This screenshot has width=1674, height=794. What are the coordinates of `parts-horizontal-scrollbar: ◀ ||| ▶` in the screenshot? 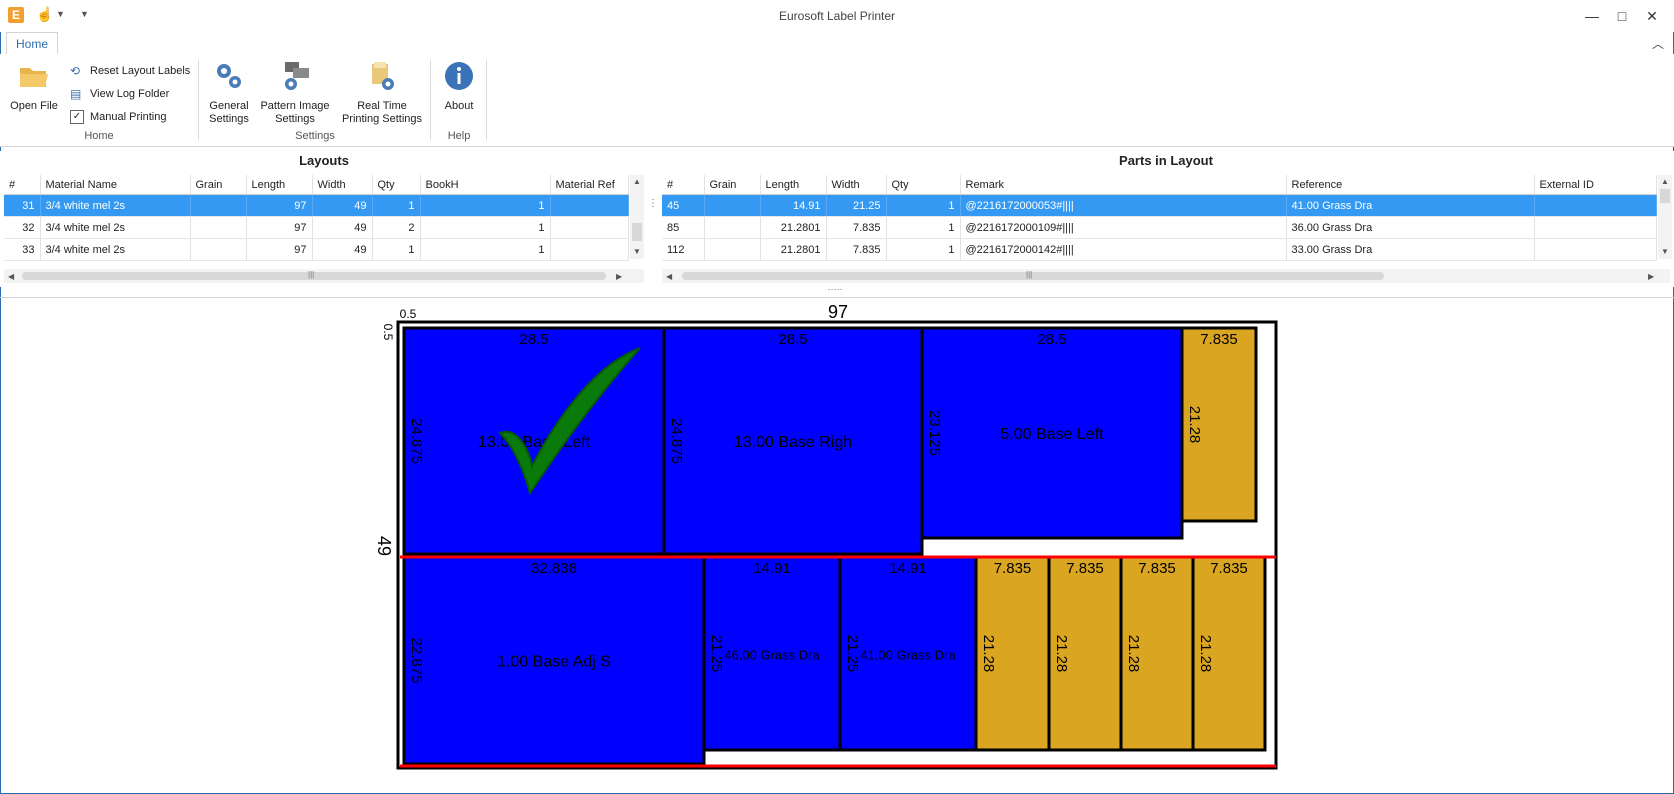 It's located at (1166, 276).